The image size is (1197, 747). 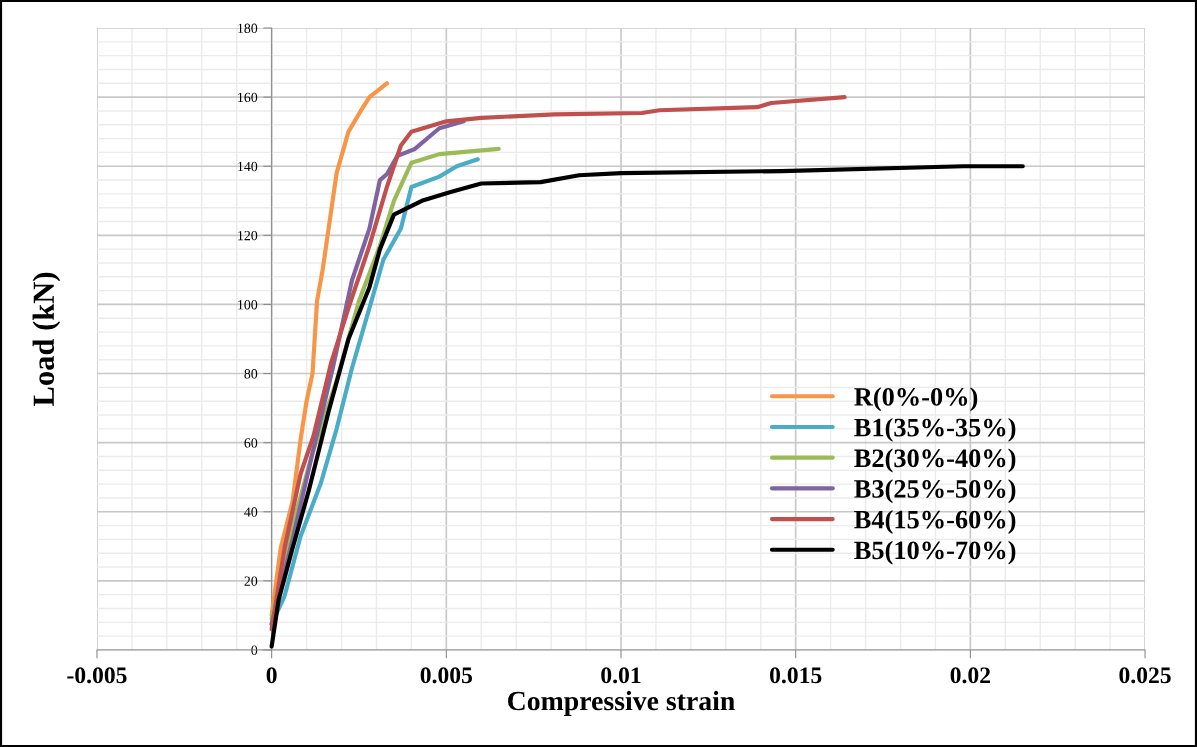 I want to click on legend-label: B5(10%-70%), so click(x=935, y=552).